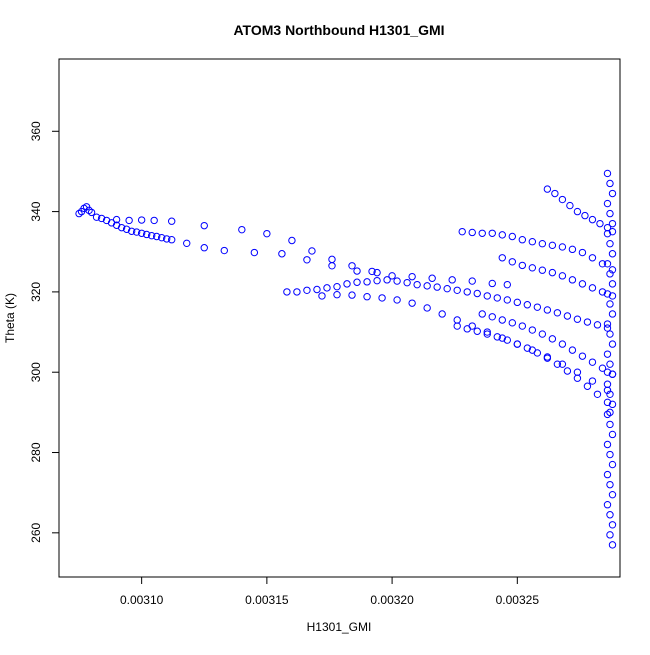 The height and width of the screenshot is (655, 650). I want to click on x-tick-label: 0.00310, so click(142, 600).